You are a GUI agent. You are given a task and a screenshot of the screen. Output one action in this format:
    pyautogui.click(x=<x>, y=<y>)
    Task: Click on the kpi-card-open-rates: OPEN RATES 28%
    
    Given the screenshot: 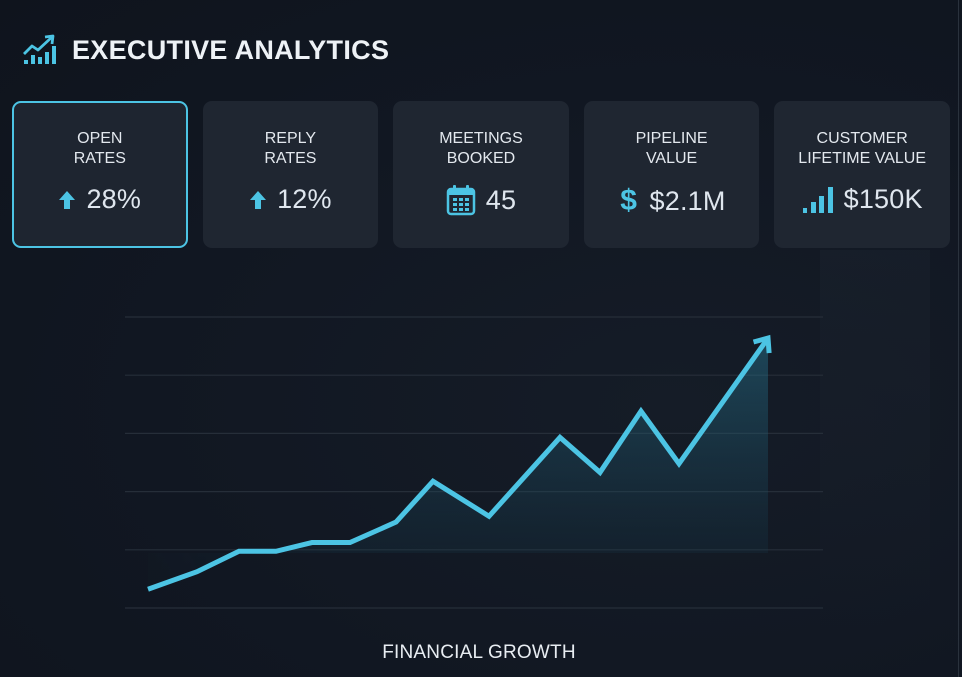 What is the action you would take?
    pyautogui.click(x=100, y=174)
    